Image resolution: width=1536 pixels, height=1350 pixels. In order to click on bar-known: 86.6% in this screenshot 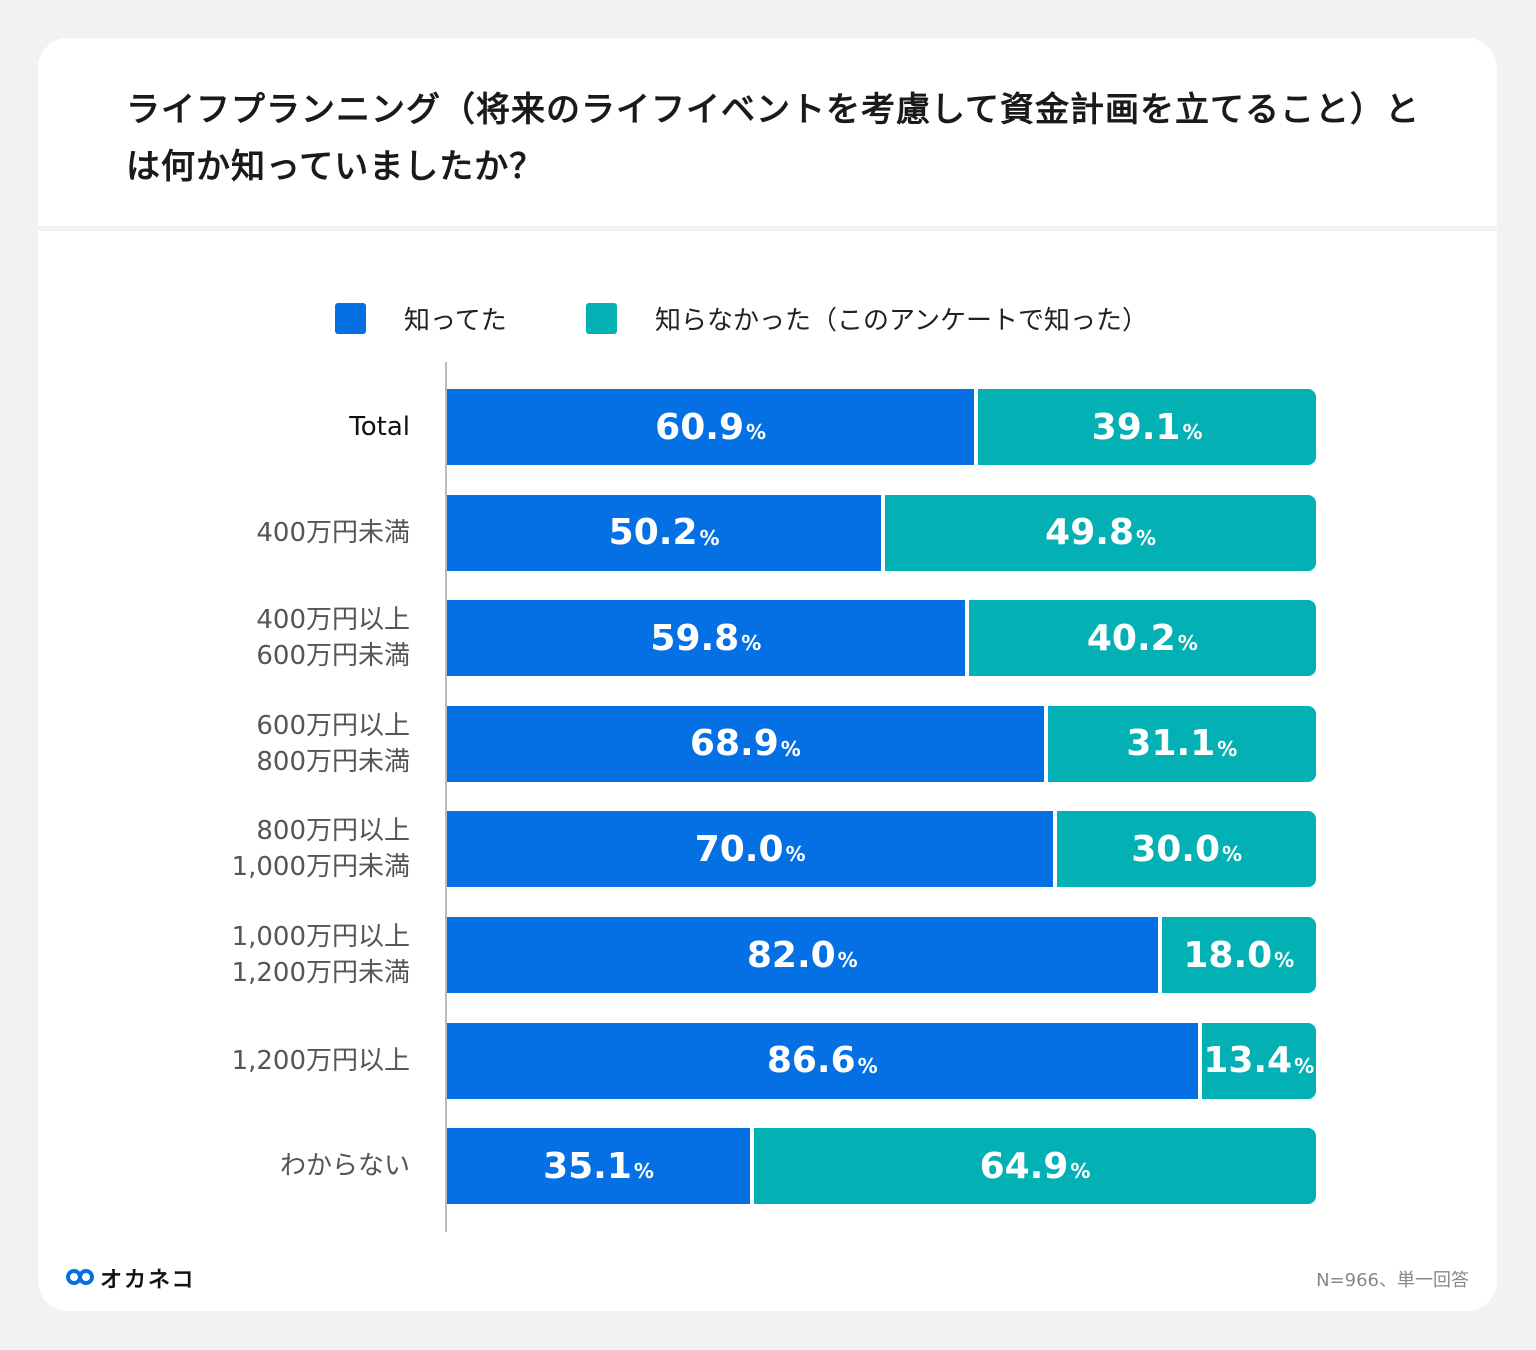, I will do `click(822, 1060)`.